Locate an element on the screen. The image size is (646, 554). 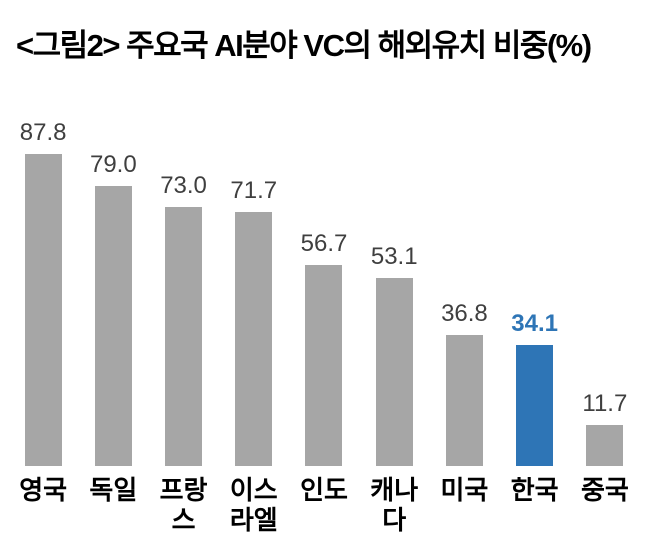
bar-column: 56.7 인도 is located at coordinates (324, 317).